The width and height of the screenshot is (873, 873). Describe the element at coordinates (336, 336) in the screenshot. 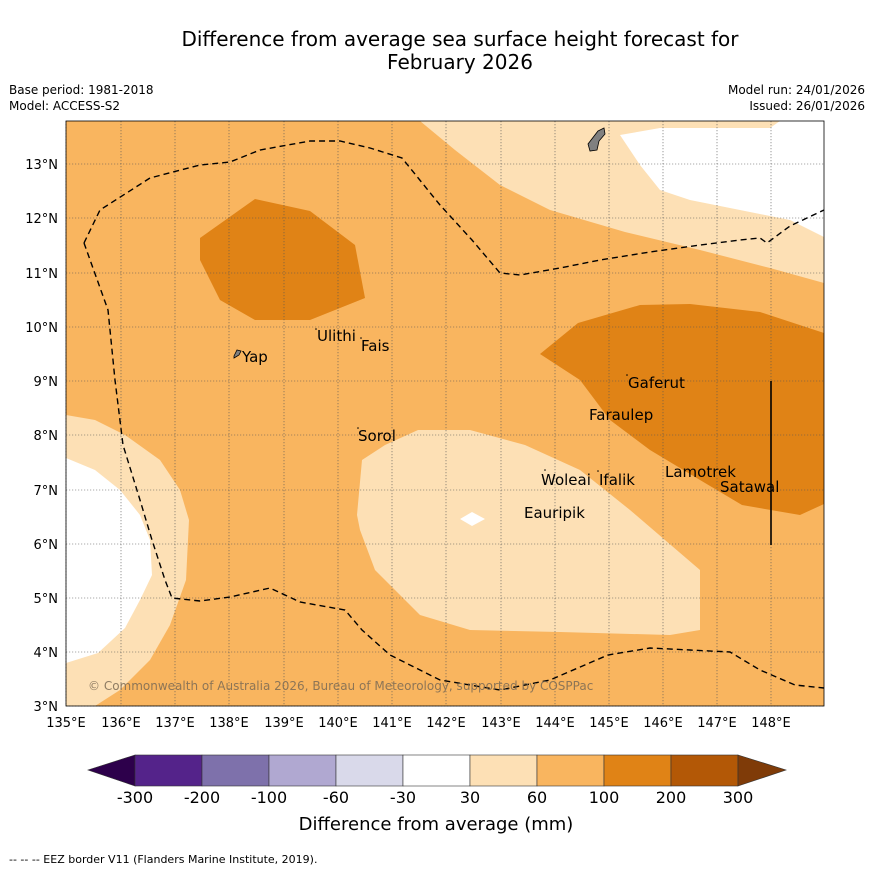

I see `label-ulithi: Ulithi` at that location.